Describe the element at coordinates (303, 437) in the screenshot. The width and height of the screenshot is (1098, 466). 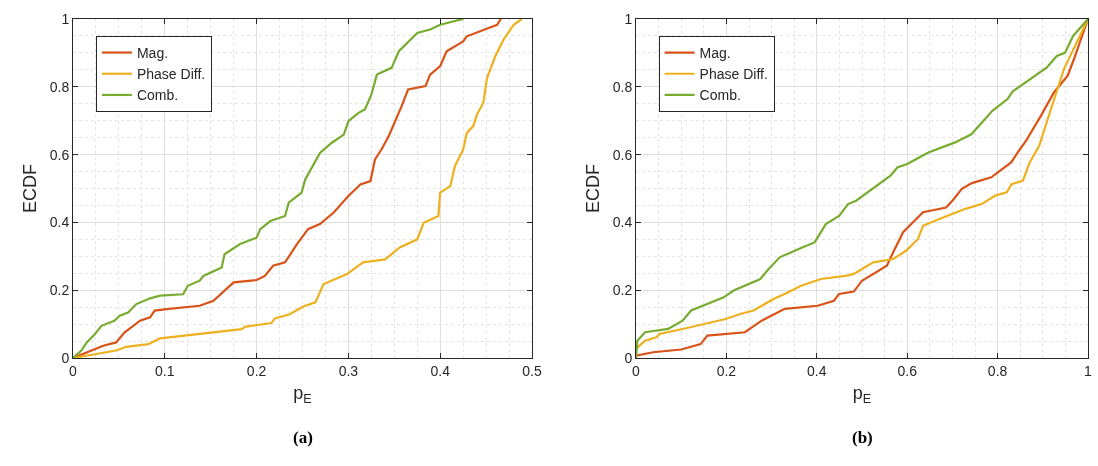
I see `text: (a)` at that location.